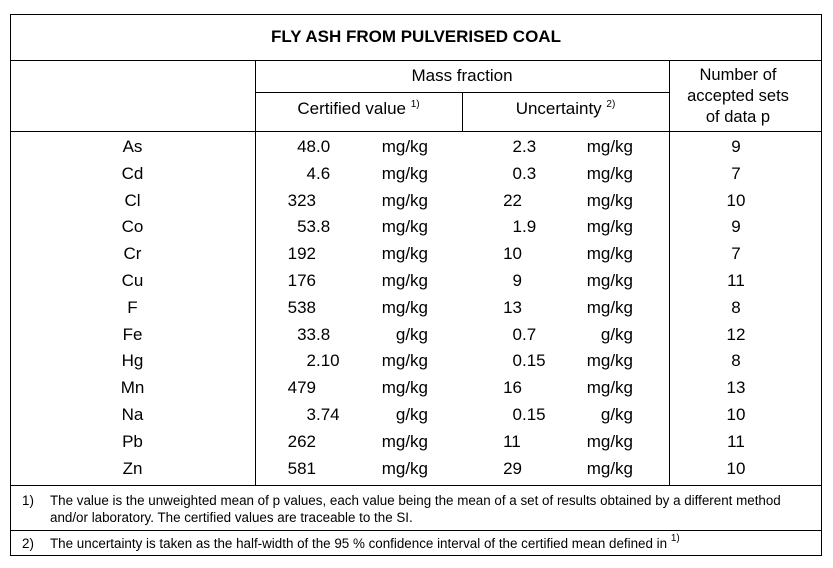 This screenshot has height=568, width=833. I want to click on sets-header: Number of accepted sets of data p, so click(738, 96).